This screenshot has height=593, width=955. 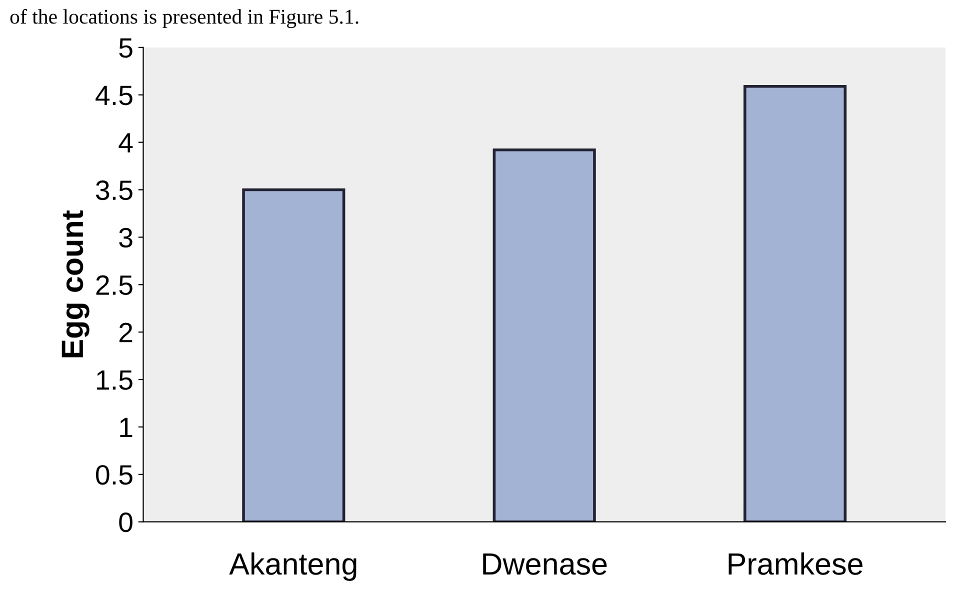 What do you see at coordinates (114, 475) in the screenshot?
I see `y-tick-label: 0.5` at bounding box center [114, 475].